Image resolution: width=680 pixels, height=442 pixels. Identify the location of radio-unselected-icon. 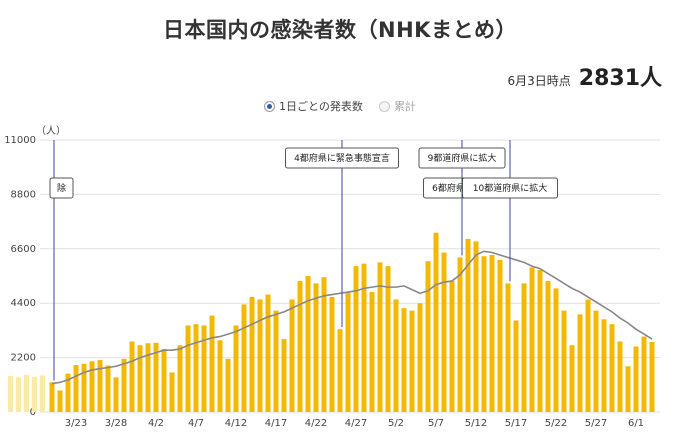
(384, 106).